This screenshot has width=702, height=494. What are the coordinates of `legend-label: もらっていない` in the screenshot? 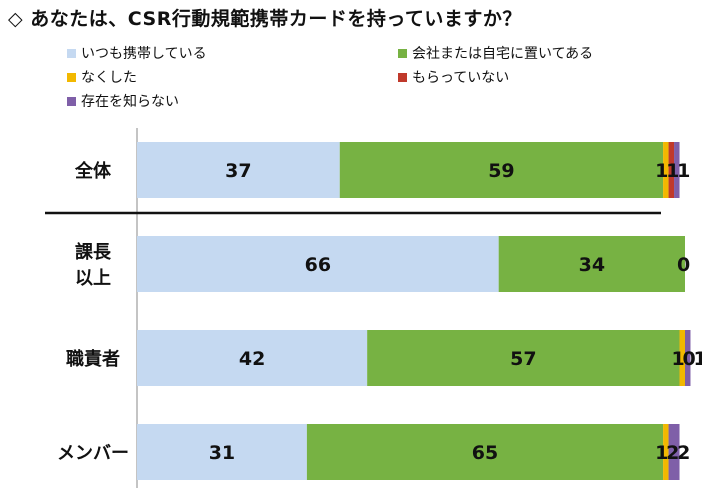 It's located at (461, 78).